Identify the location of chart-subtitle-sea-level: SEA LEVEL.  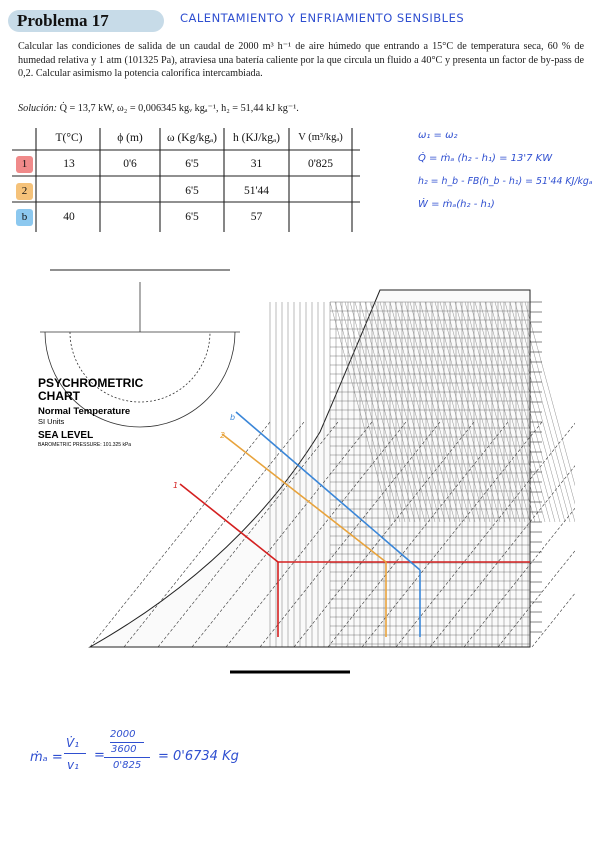
(65, 435).